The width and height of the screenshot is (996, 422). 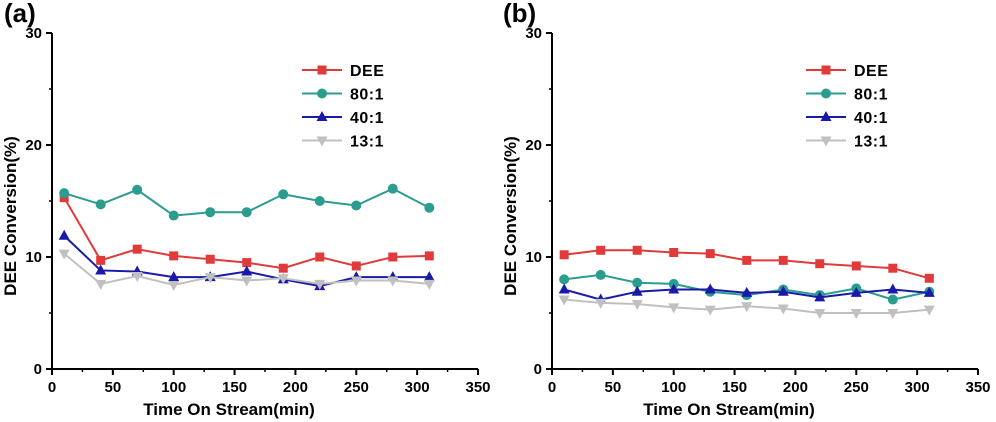 I want to click on x-tick-label: 0, so click(x=552, y=387).